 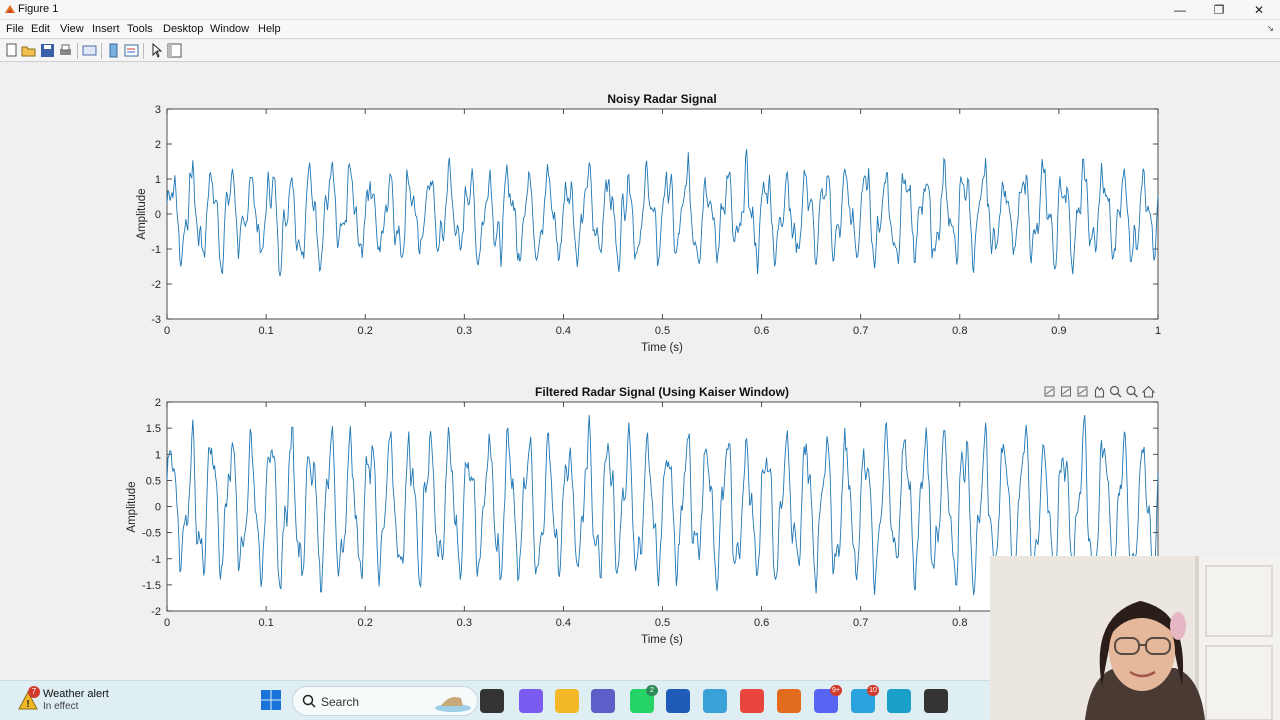 What do you see at coordinates (1115, 391) in the screenshot?
I see `zoom-in-icon` at bounding box center [1115, 391].